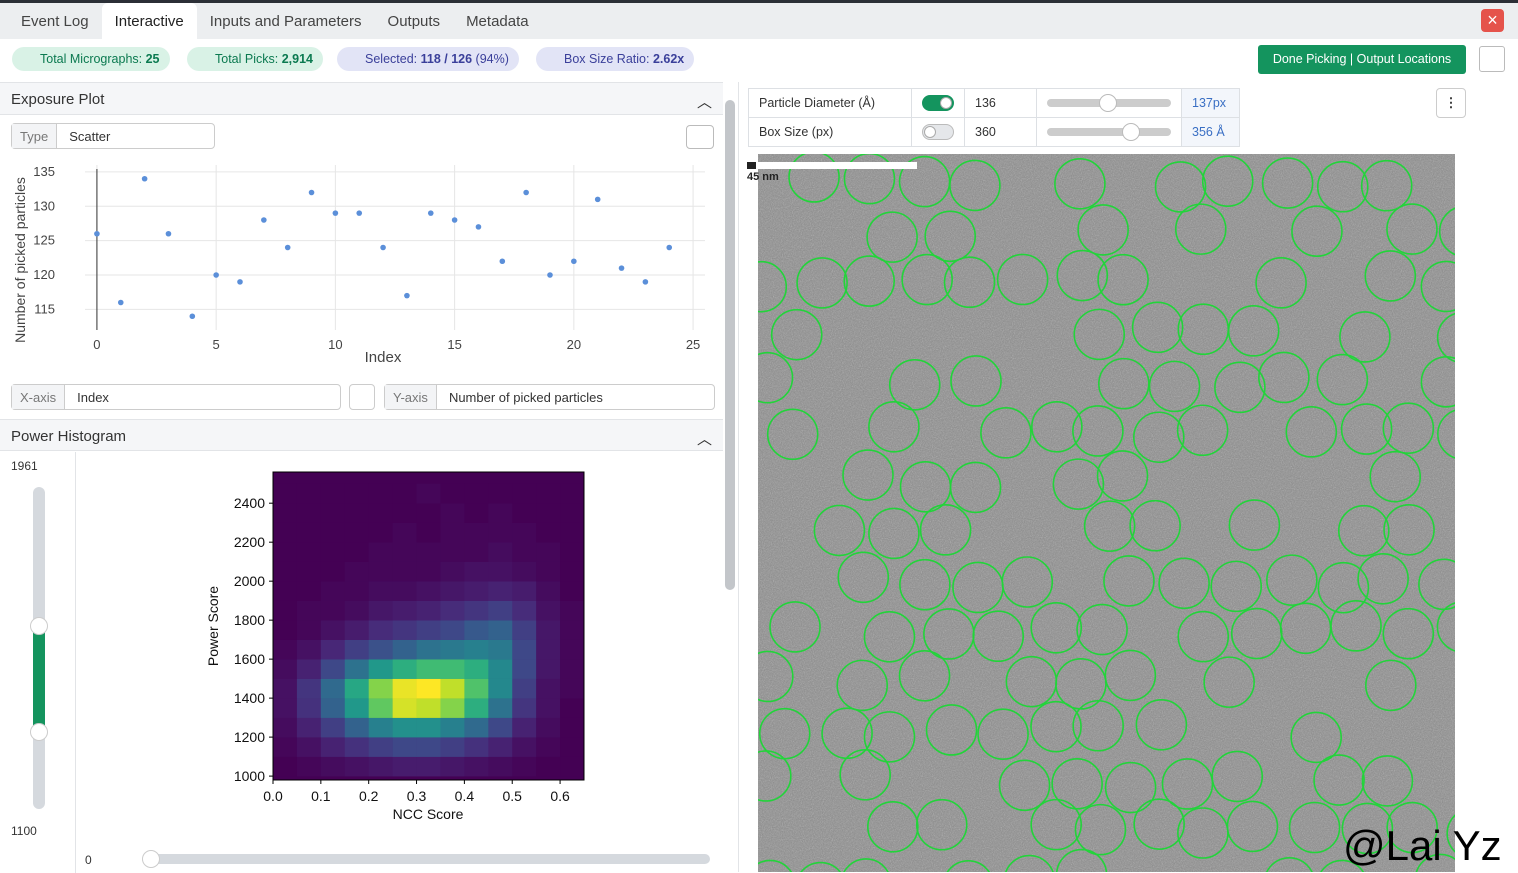  I want to click on done-button: Done Picking | Output Locations, so click(1362, 59).